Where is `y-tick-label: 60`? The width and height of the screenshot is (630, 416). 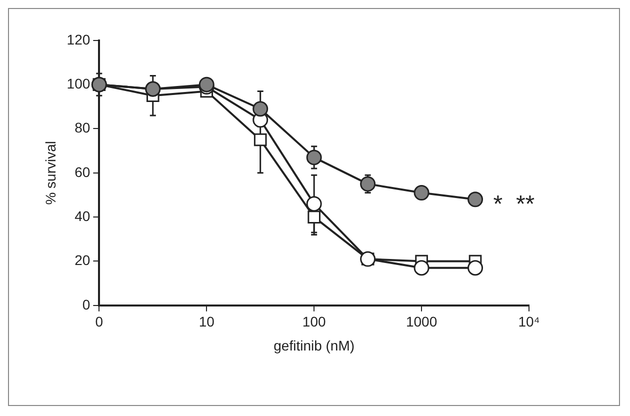 y-tick-label: 60 is located at coordinates (82, 172).